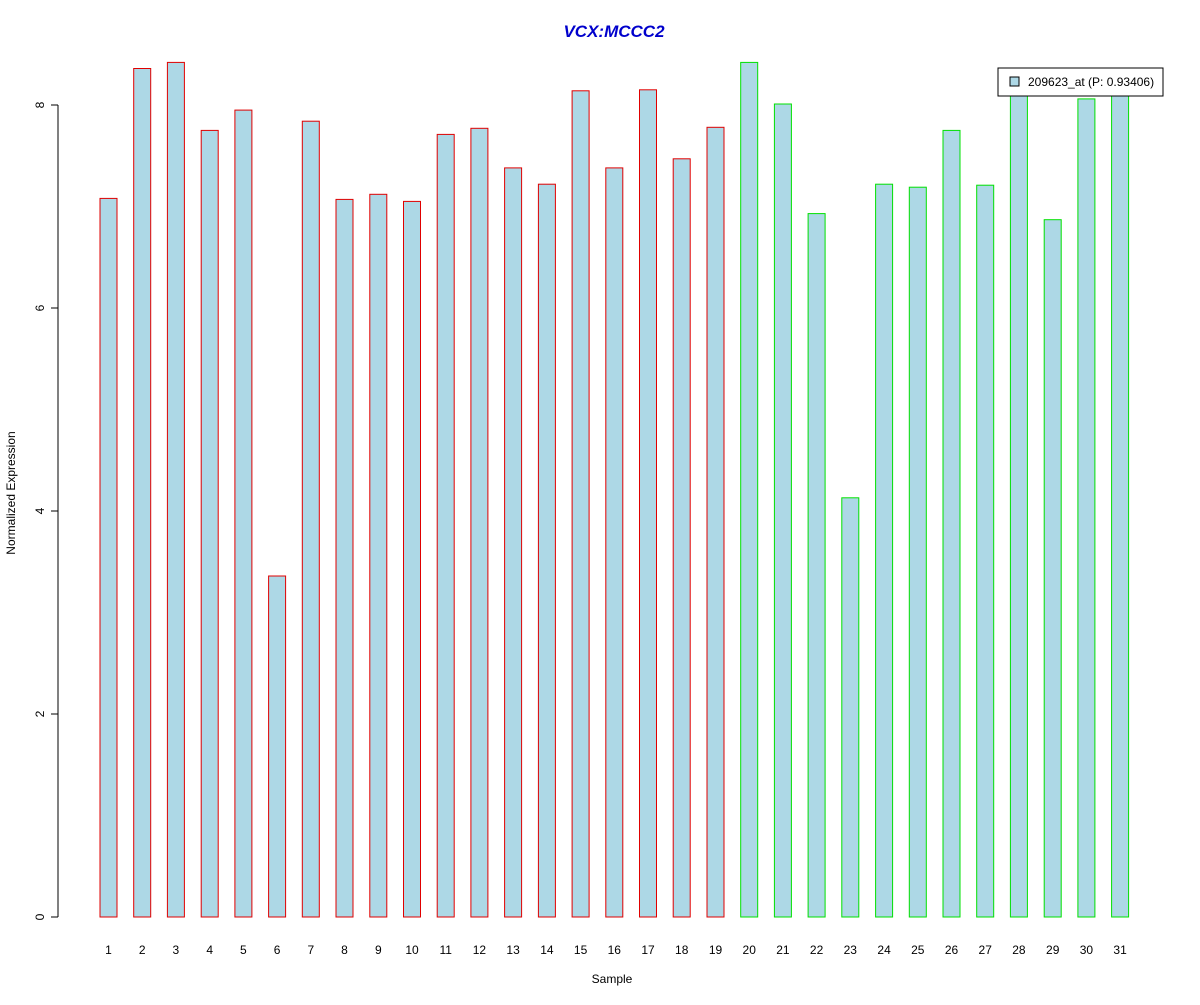 This screenshot has height=1005, width=1200. Describe the element at coordinates (378, 950) in the screenshot. I see `x-tick-label: 9` at that location.